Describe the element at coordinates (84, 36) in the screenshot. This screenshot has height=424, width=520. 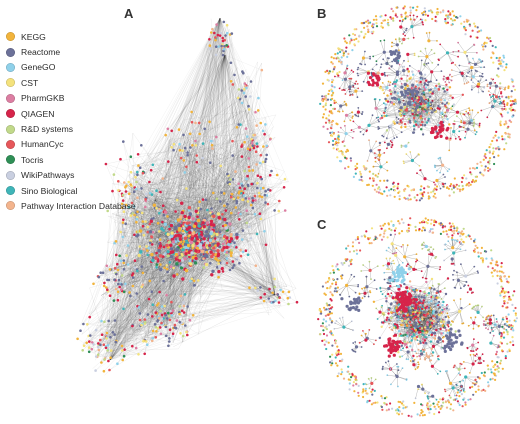
I see `legend-item: KEGG` at that location.